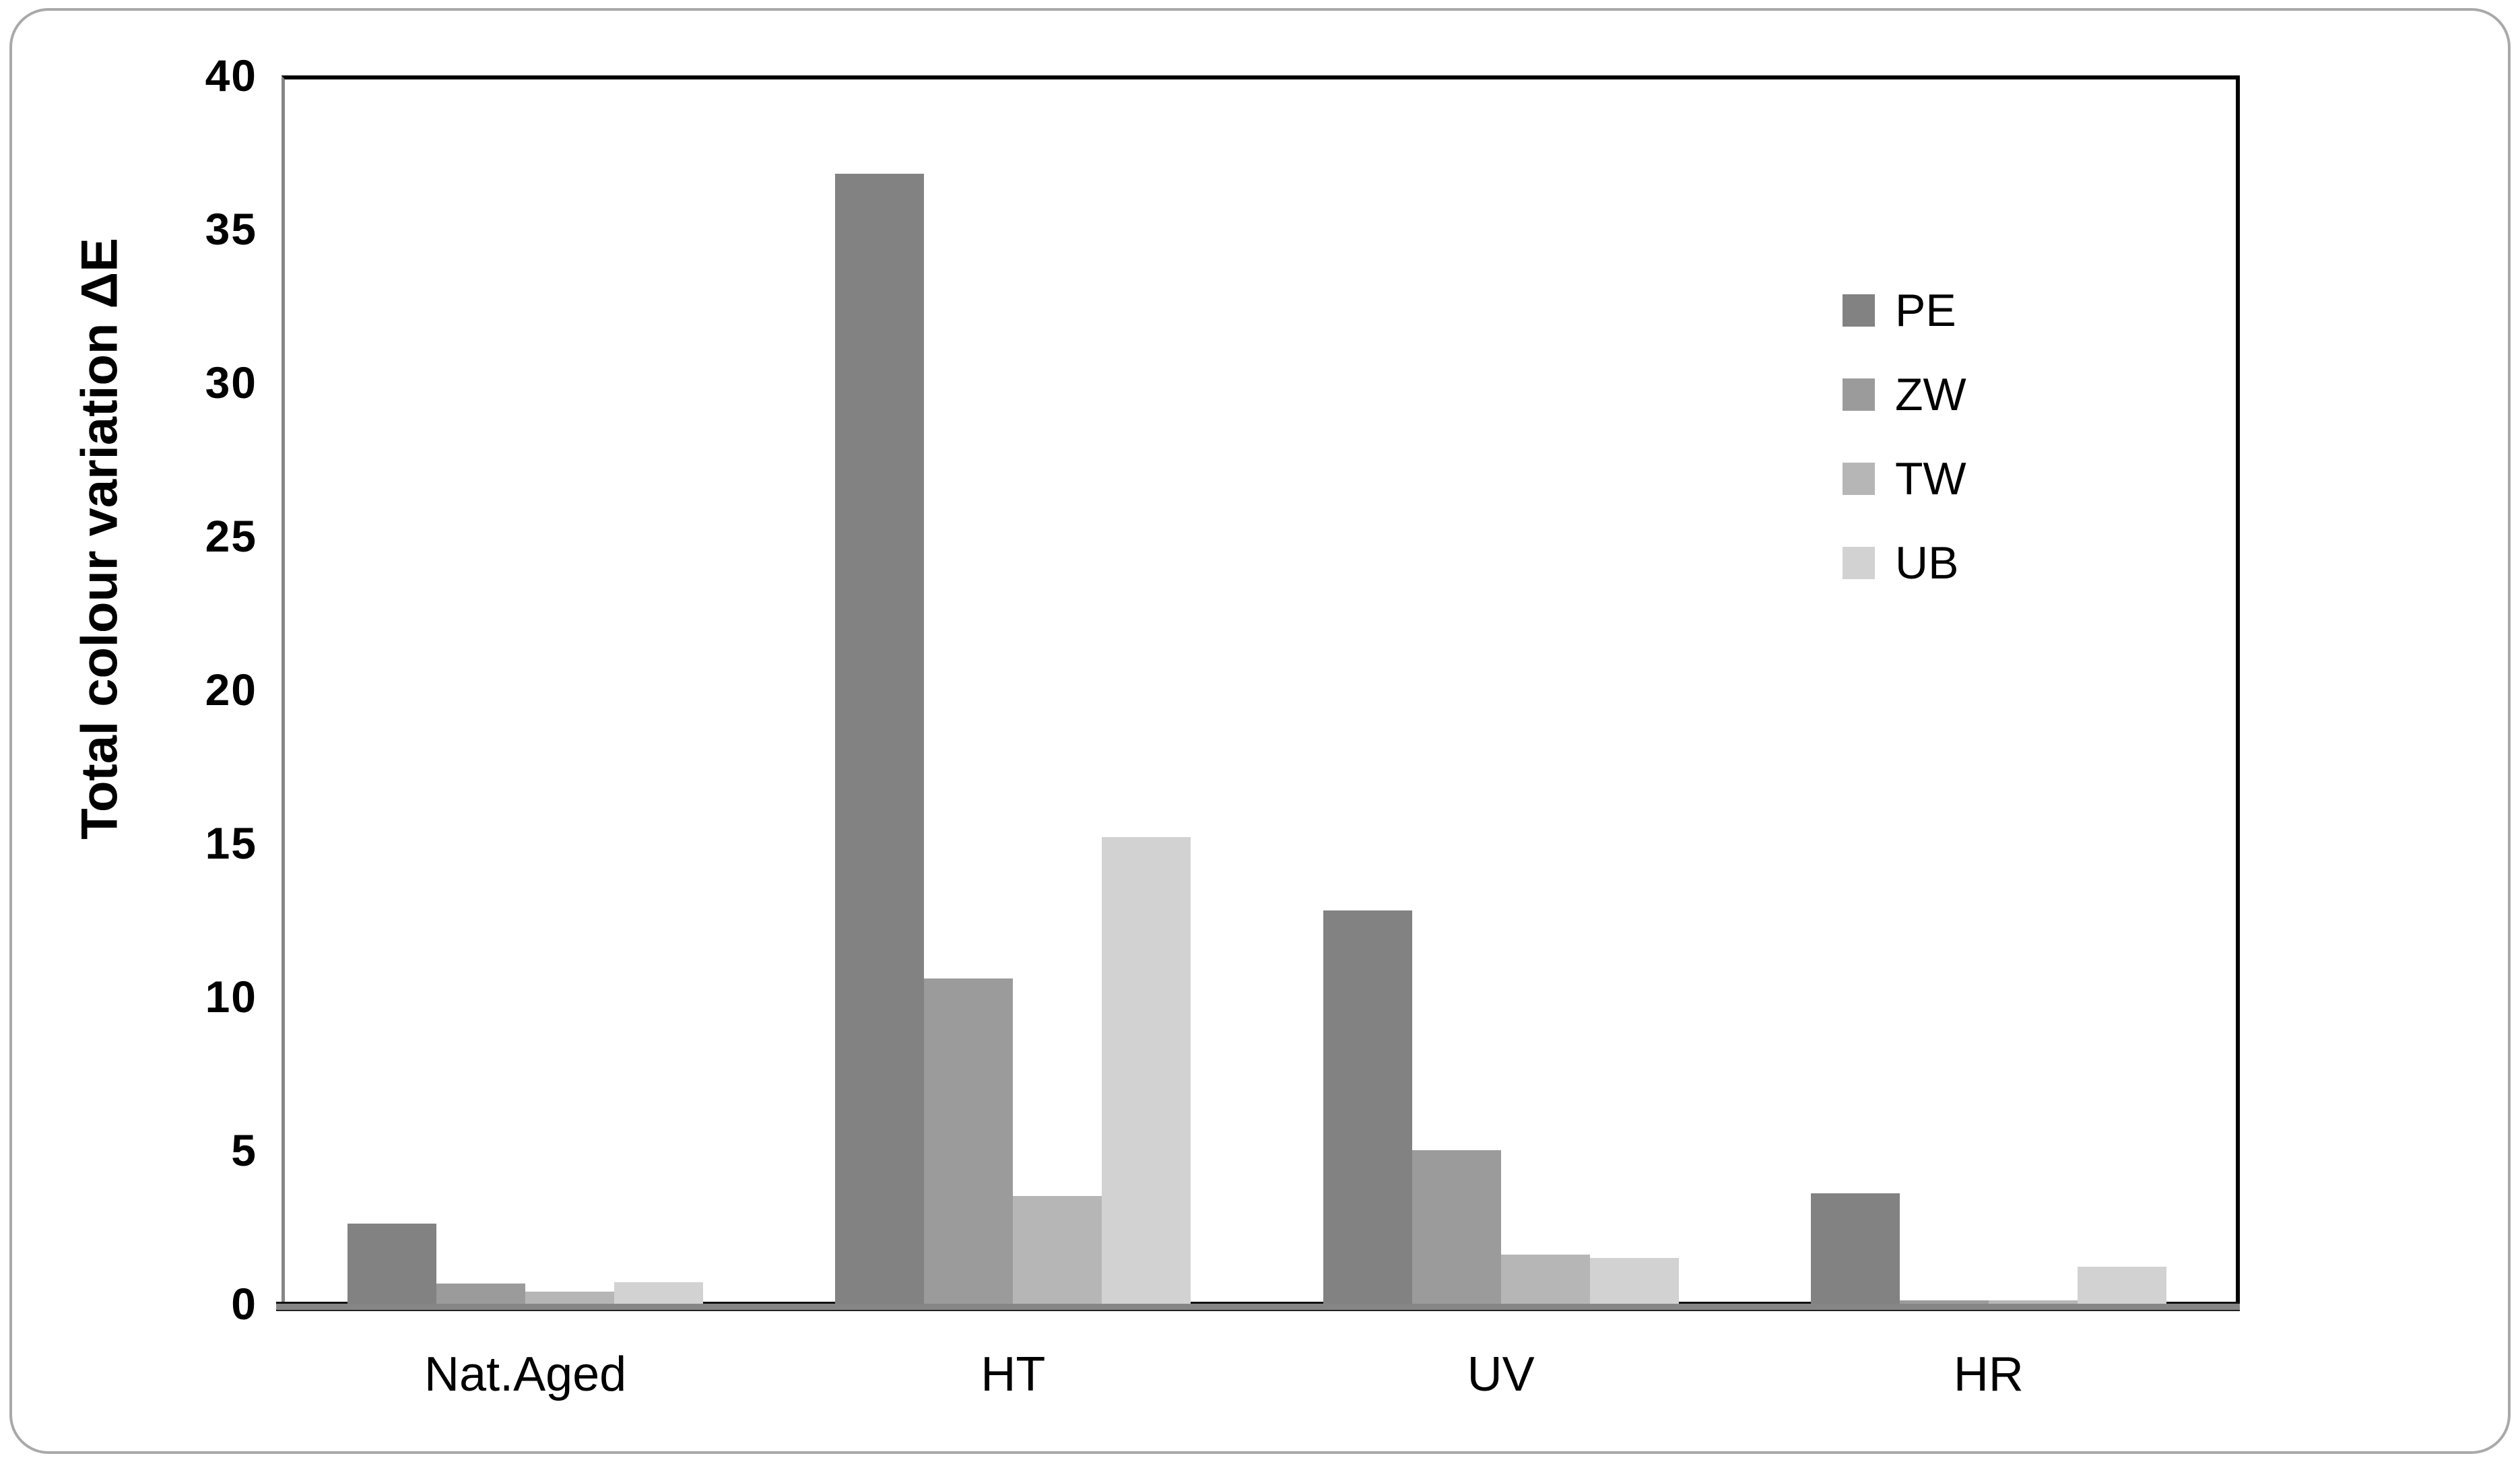  Describe the element at coordinates (231, 690) in the screenshot. I see `y-axis-tick-20: 20` at that location.